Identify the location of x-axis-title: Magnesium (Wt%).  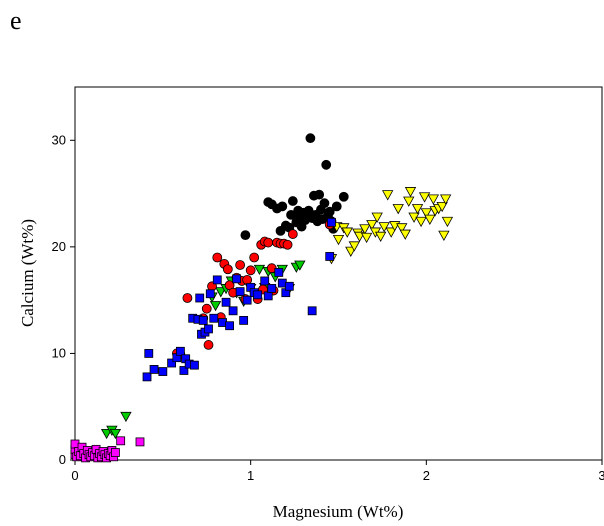
(338, 511).